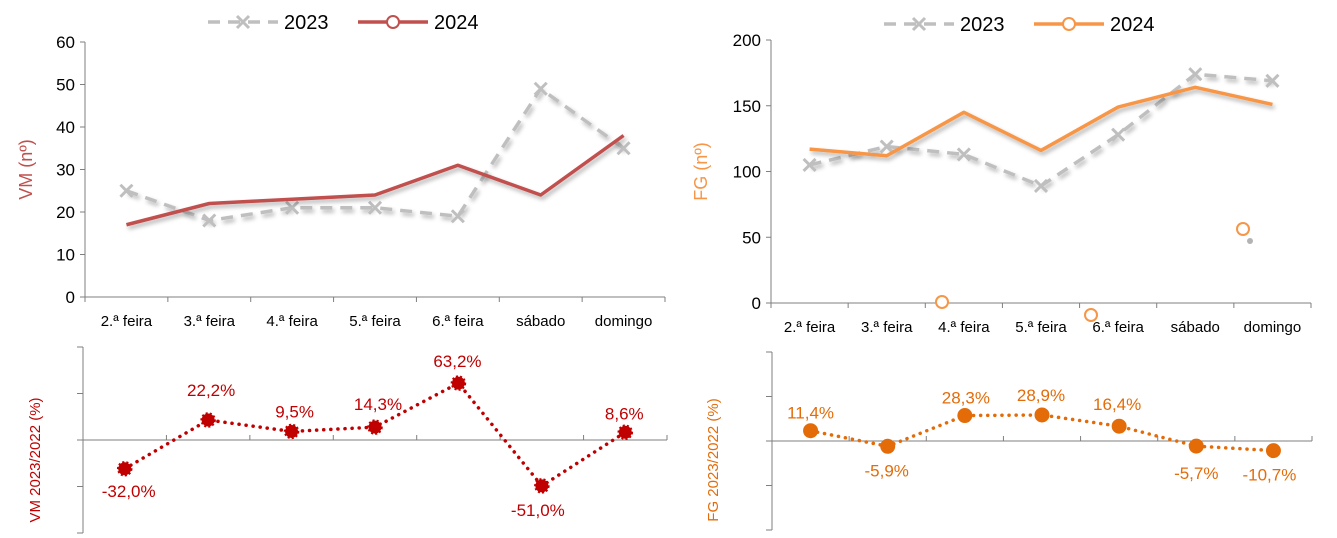 The height and width of the screenshot is (538, 1337). I want to click on data-label: -5,7%, so click(1196, 473).